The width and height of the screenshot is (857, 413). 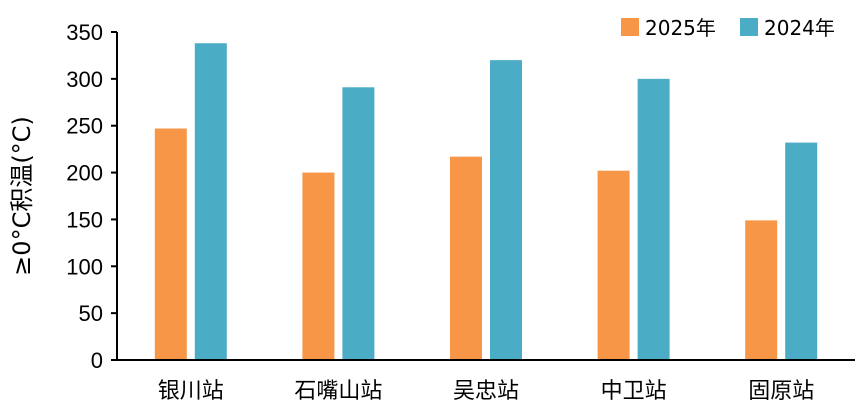 What do you see at coordinates (728, 28) in the screenshot?
I see `legend: 2025年 2024年` at bounding box center [728, 28].